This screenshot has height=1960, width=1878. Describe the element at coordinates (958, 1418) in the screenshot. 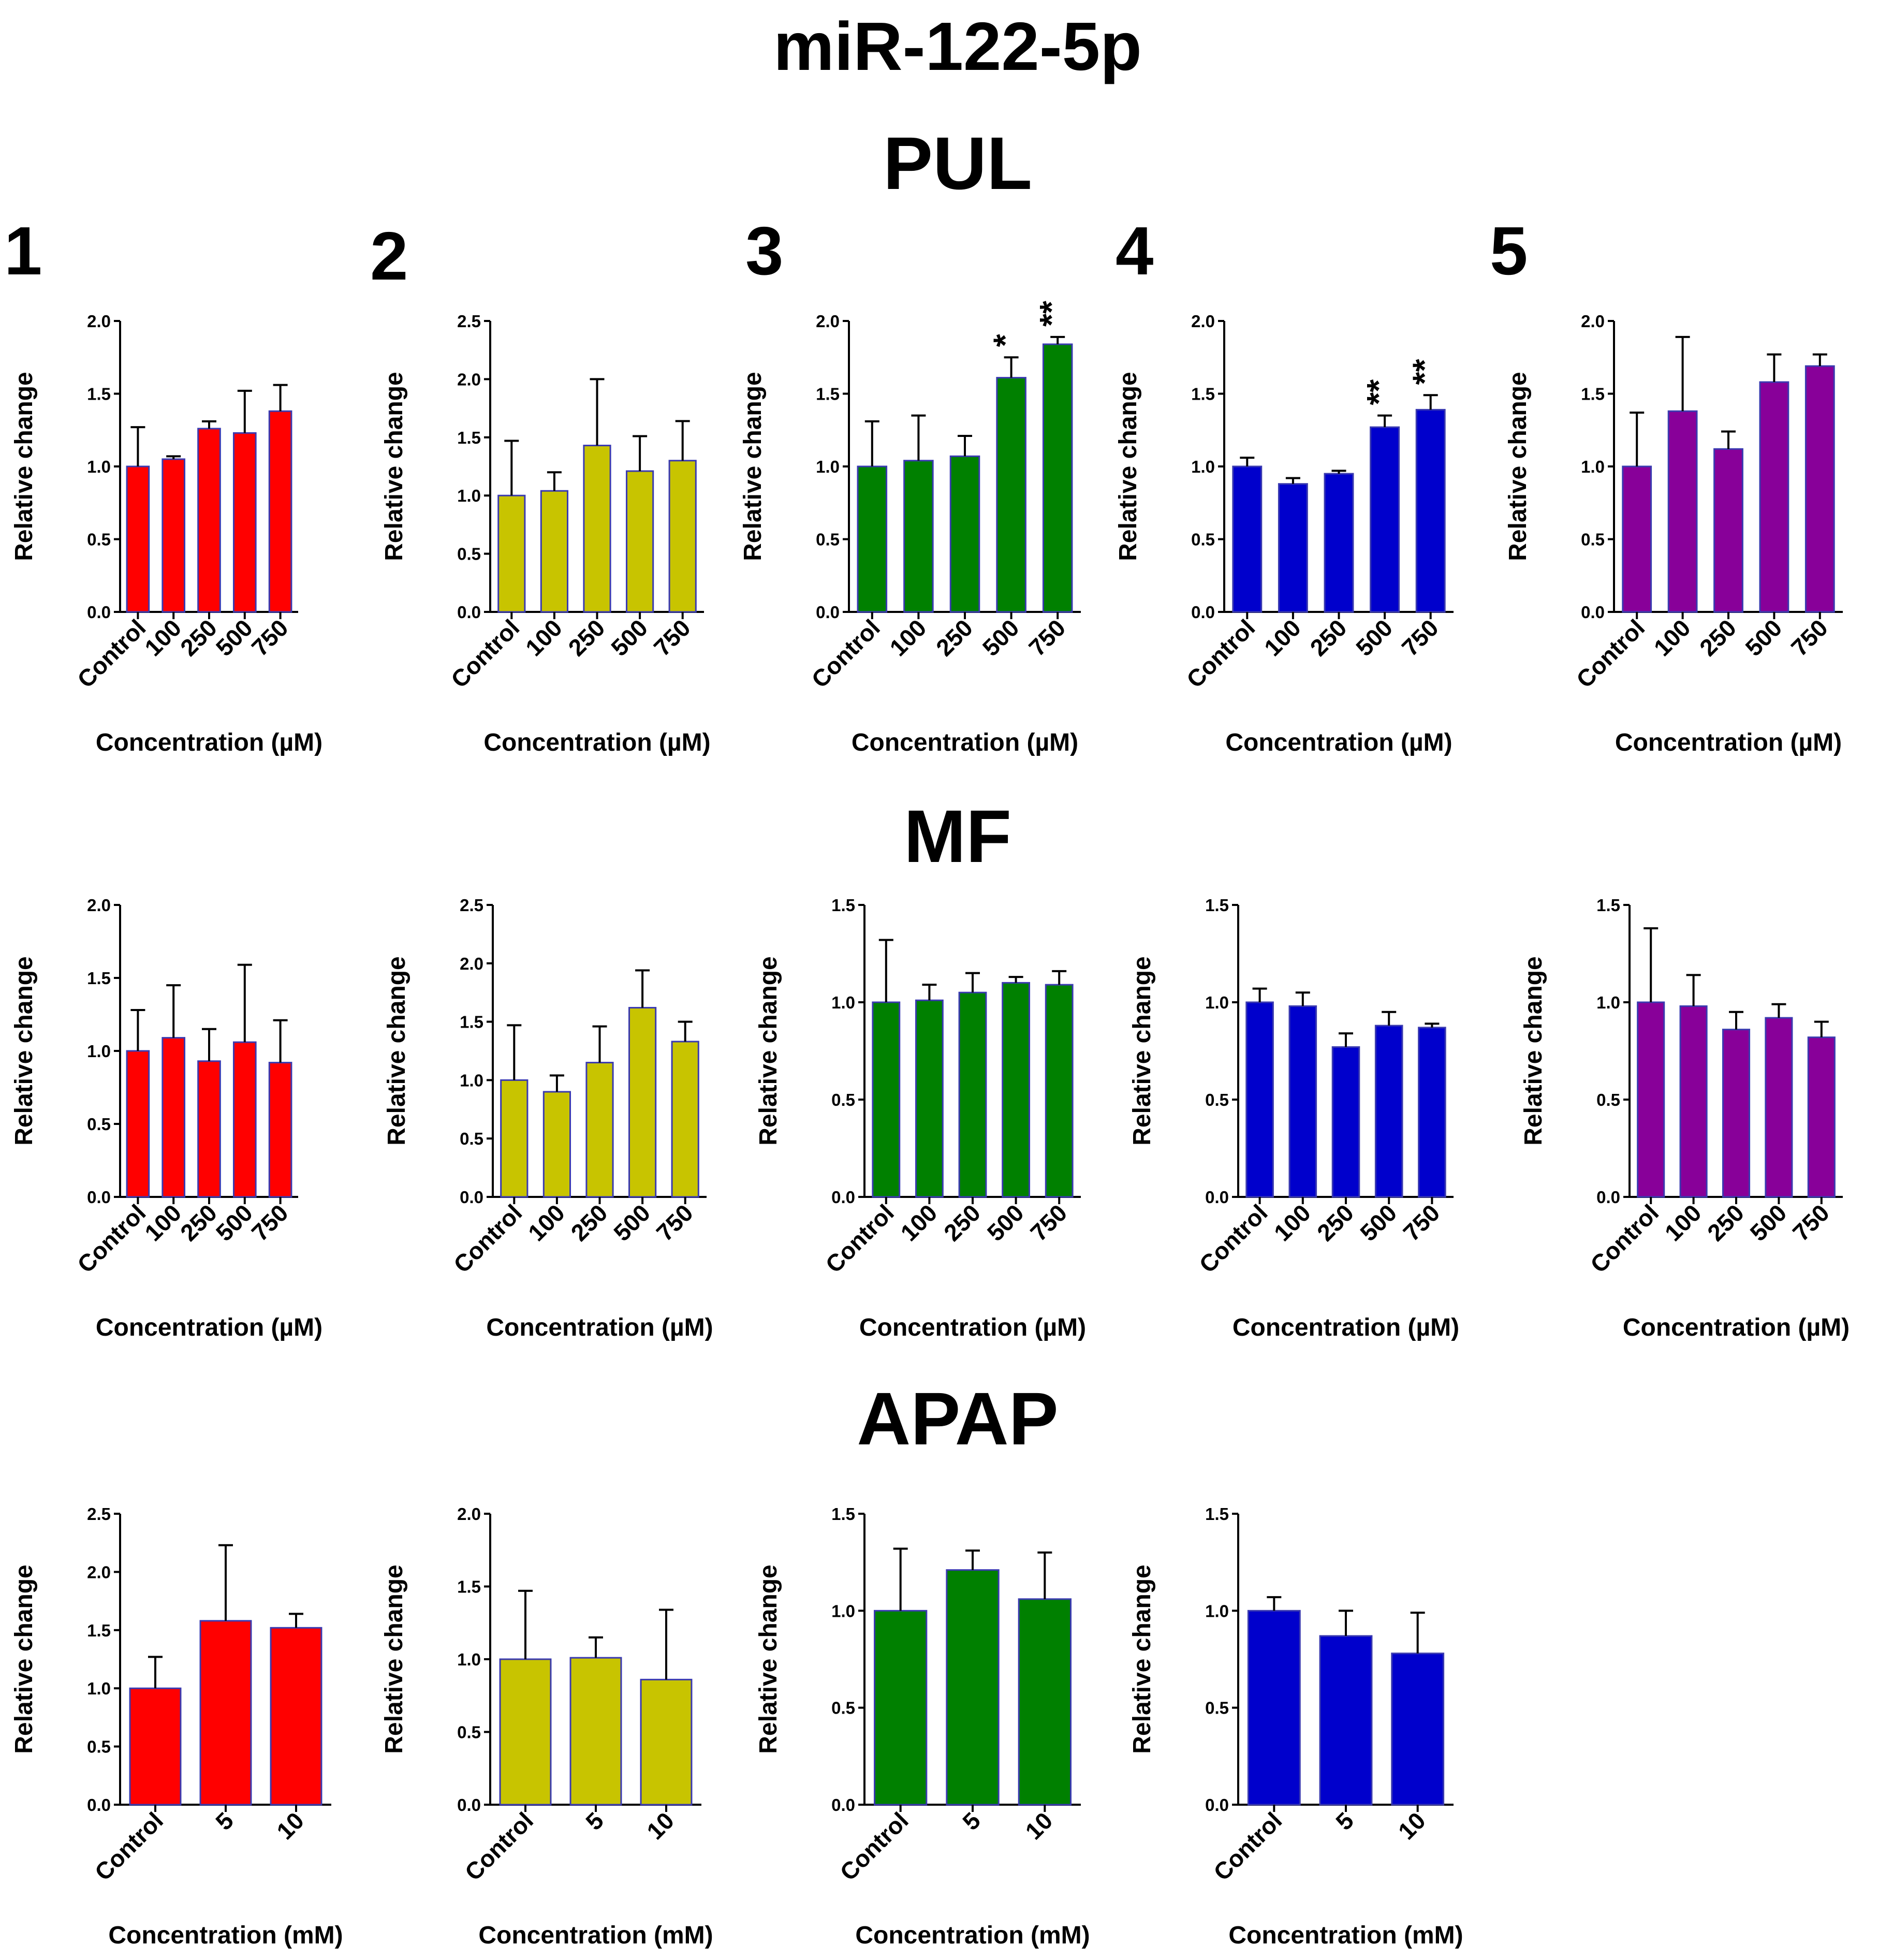

I see `section-title-apap: APAP` at that location.